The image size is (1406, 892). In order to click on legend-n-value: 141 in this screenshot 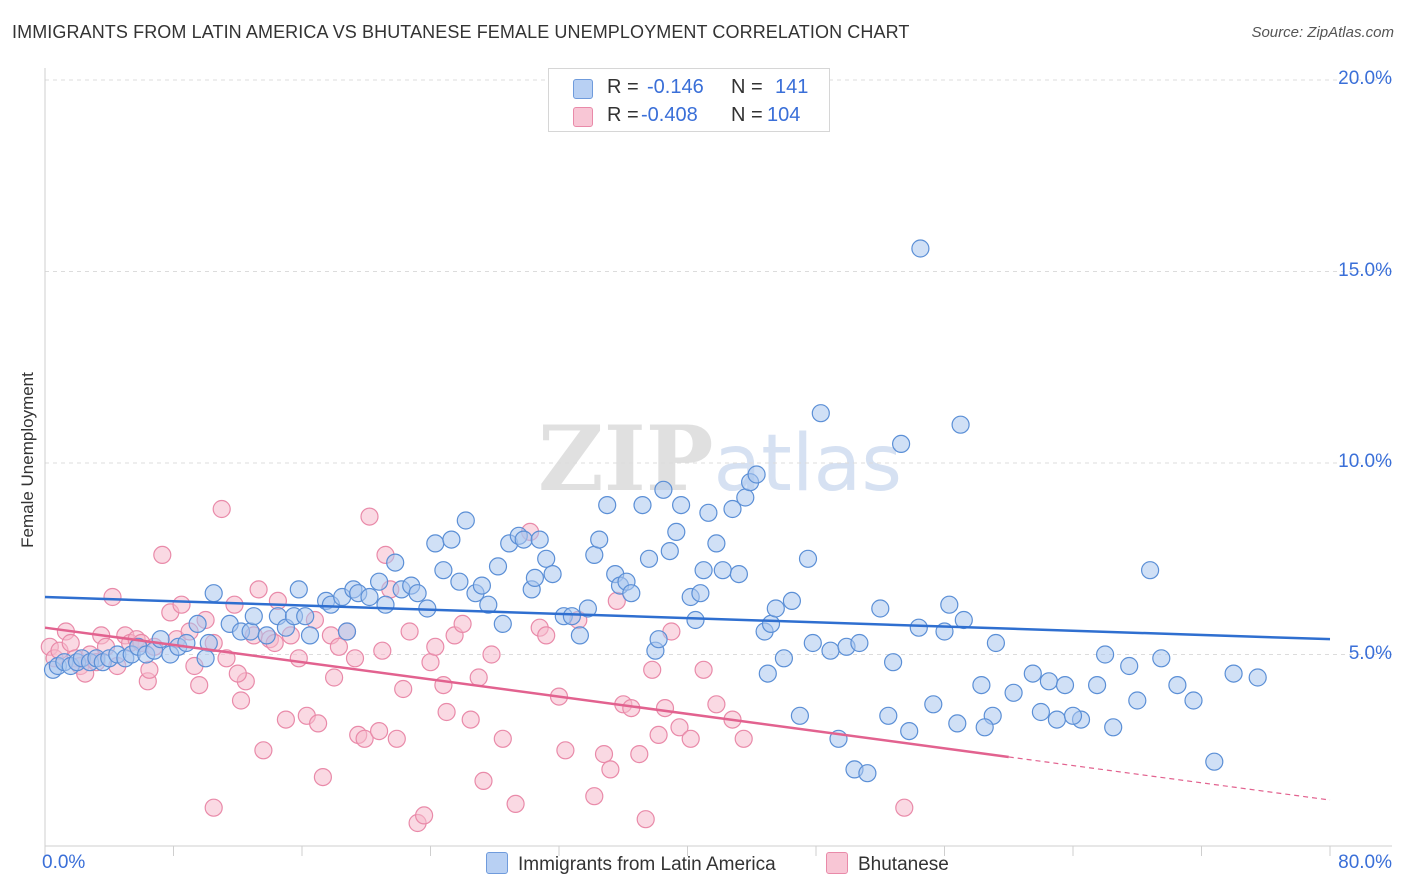, I will do `click(792, 87)`.